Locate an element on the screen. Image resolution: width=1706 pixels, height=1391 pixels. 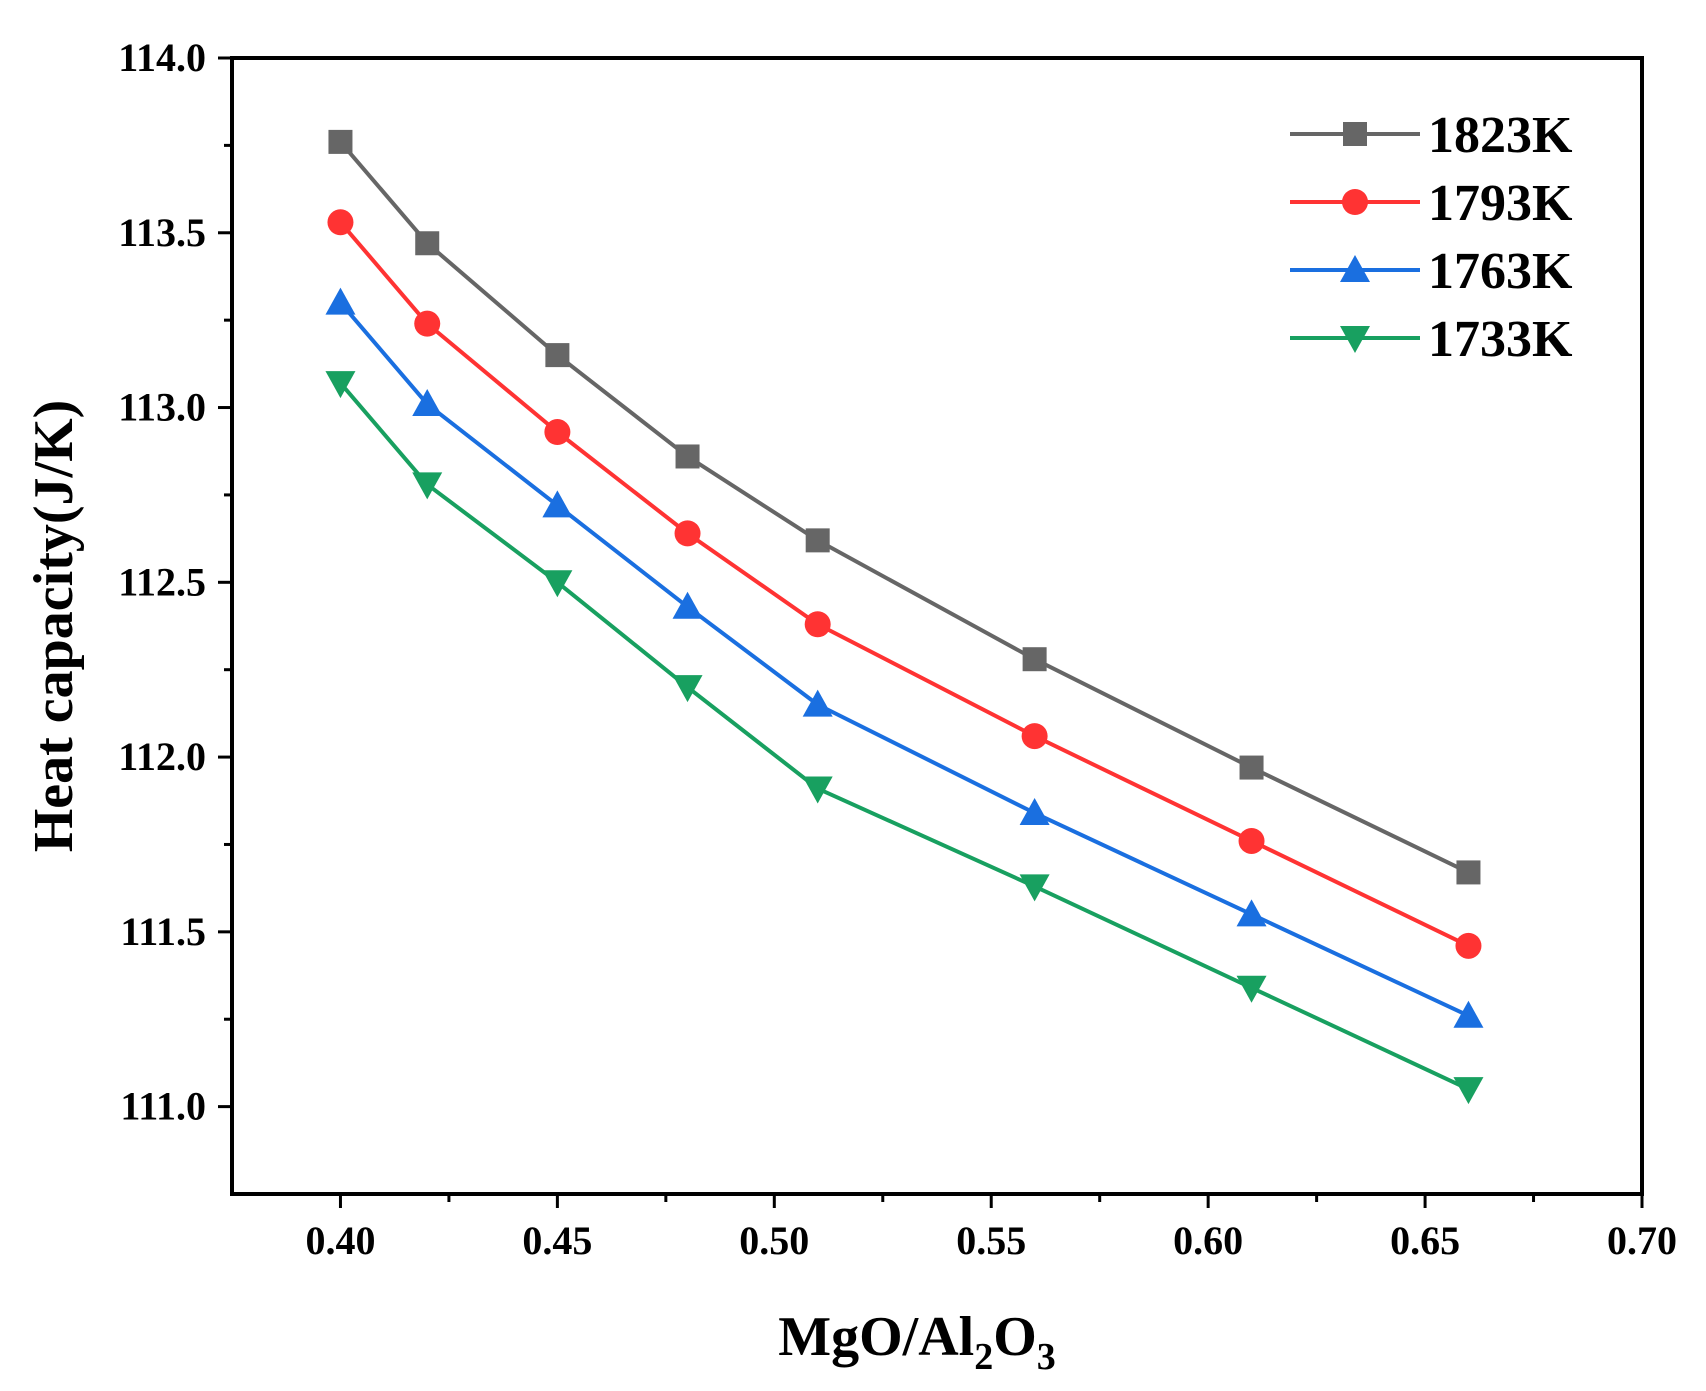
x-tick-label: 0.50 is located at coordinates (774, 1240).